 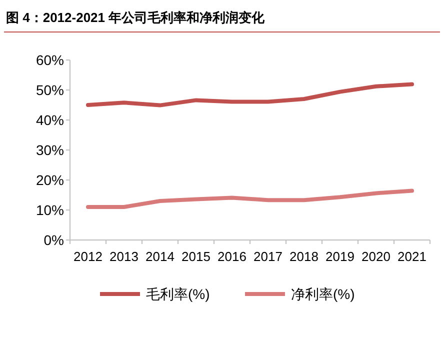 I want to click on y-tick-label: 50%, so click(x=50, y=90).